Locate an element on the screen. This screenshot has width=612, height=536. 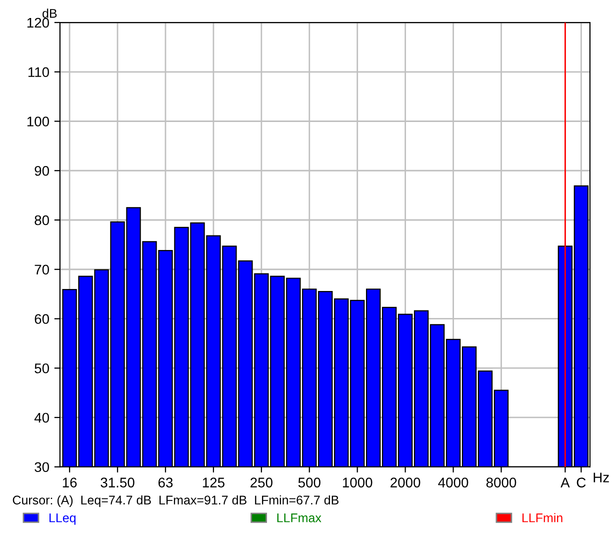
y-tick-label: 70 is located at coordinates (42, 269).